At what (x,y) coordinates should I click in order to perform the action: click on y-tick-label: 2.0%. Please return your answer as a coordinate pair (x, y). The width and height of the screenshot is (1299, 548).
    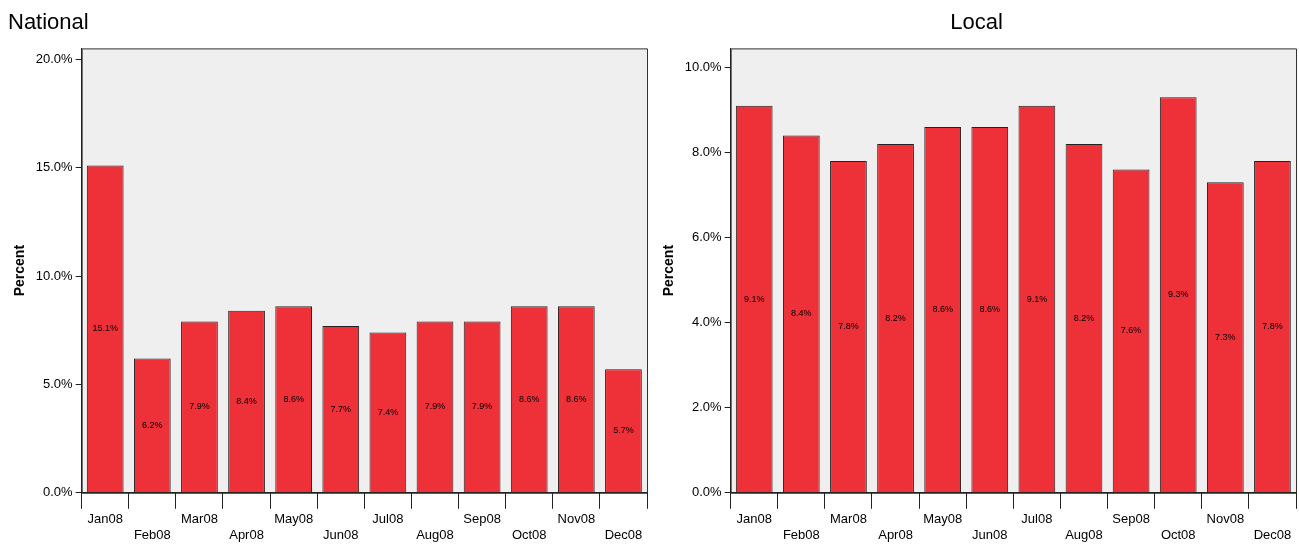
    Looking at the image, I should click on (707, 407).